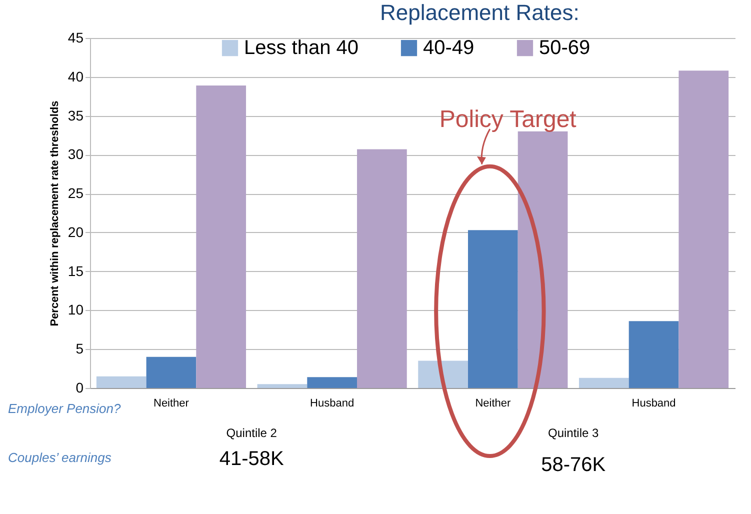 Image resolution: width=751 pixels, height=514 pixels. What do you see at coordinates (573, 433) in the screenshot?
I see `text: Quintile 3` at bounding box center [573, 433].